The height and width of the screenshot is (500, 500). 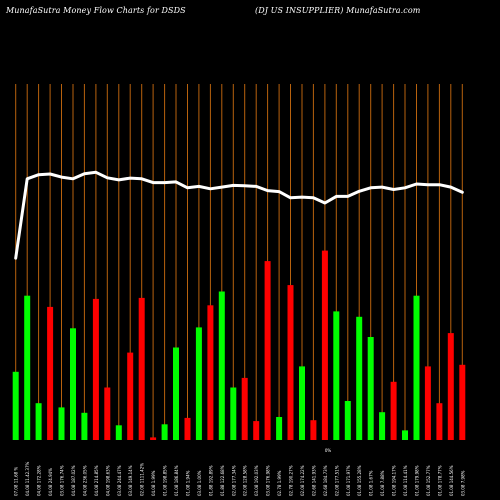 What do you see at coordinates (199, 483) in the screenshot?
I see `x-tick-label: 03.08 1.00%` at bounding box center [199, 483].